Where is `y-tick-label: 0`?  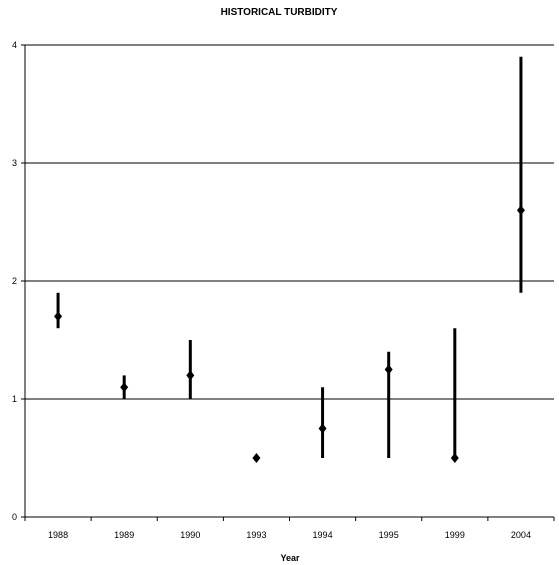 y-tick-label: 0 is located at coordinates (14, 517).